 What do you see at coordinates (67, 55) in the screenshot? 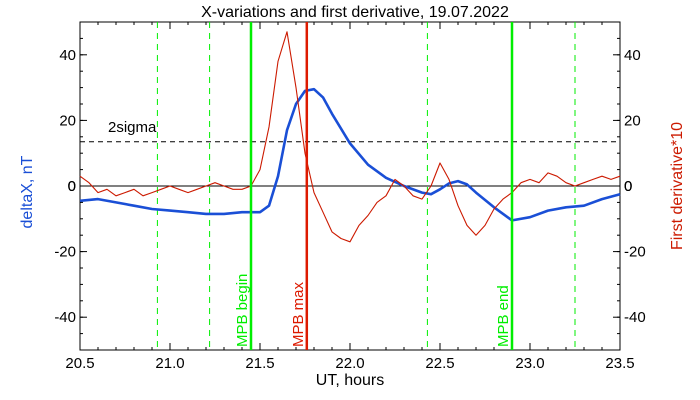
I see `y-tick-label-left: 40` at bounding box center [67, 55].